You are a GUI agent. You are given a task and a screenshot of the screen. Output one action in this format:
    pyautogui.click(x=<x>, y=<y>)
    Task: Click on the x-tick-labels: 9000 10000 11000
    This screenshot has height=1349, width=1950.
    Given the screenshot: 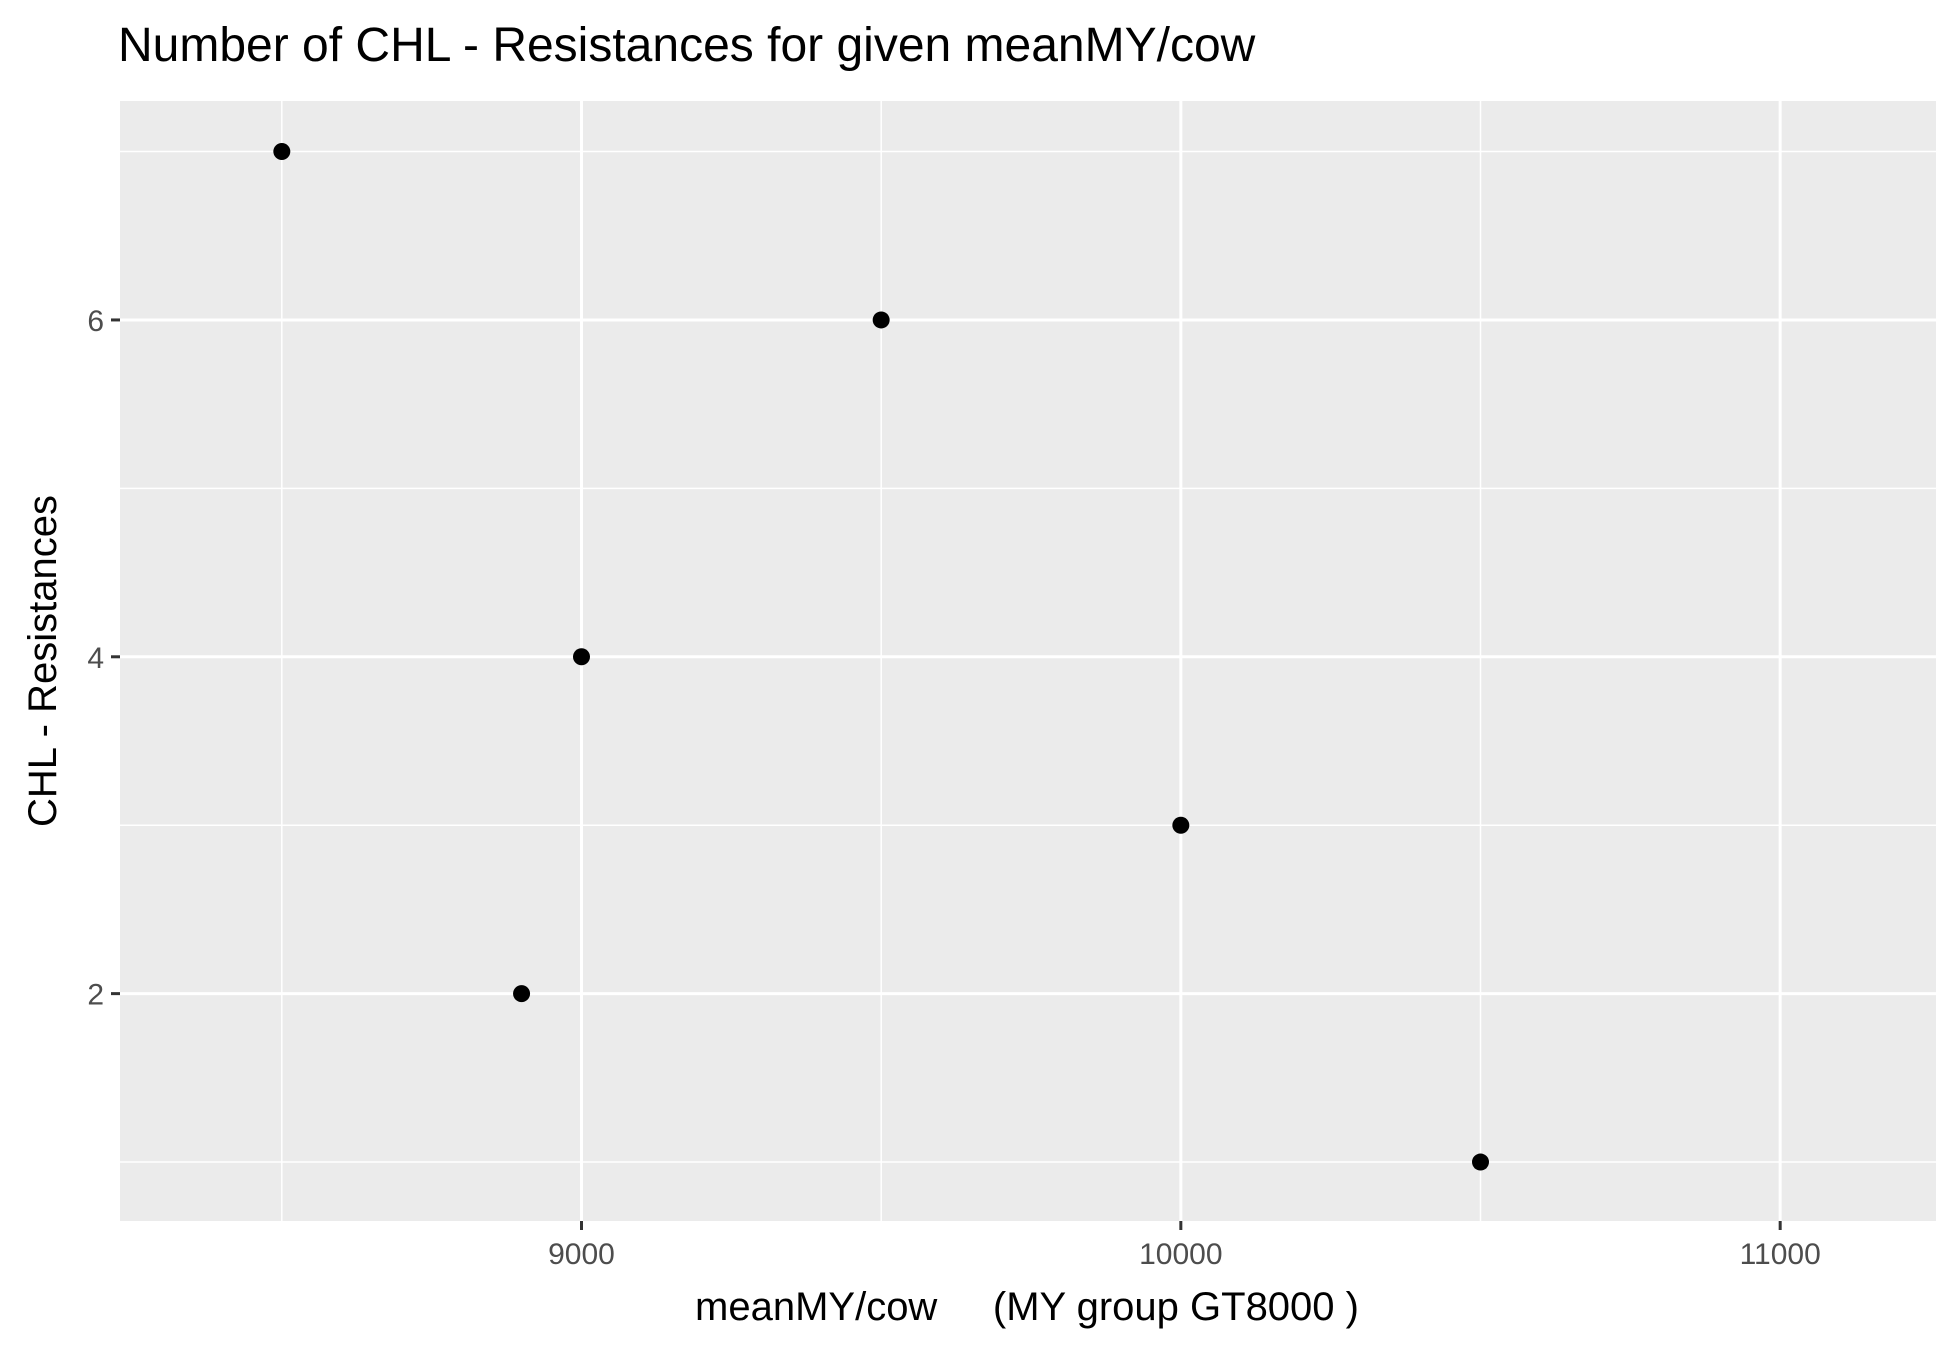 What is the action you would take?
    pyautogui.click(x=1184, y=1254)
    